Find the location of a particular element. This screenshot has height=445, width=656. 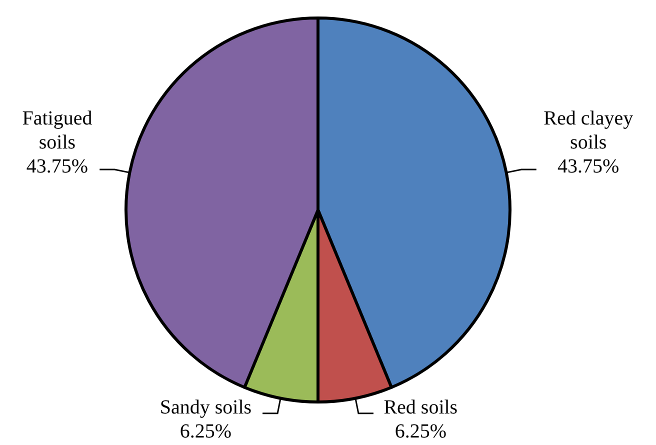

slice-label: Red clayey soils is located at coordinates (589, 131).